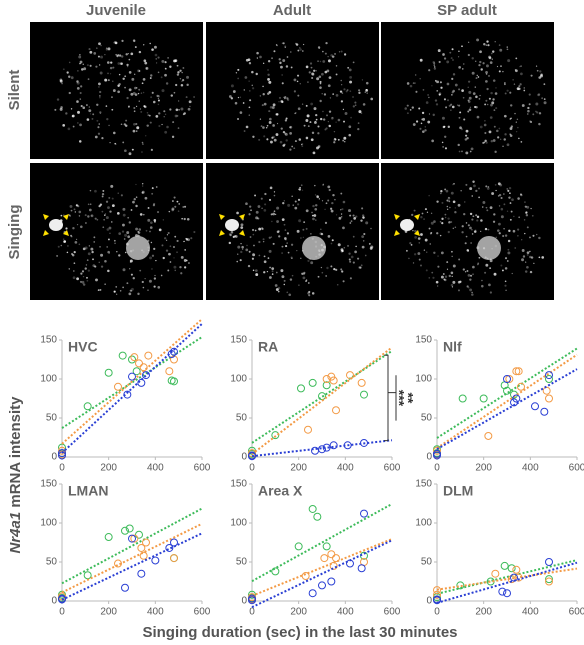 Image resolution: width=584 pixels, height=645 pixels. I want to click on trendline, so click(322, 567).